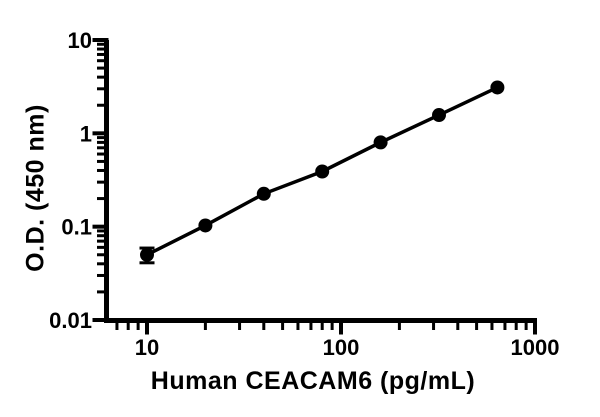 The image size is (600, 417). Describe the element at coordinates (86, 133) in the screenshot. I see `y-tick-label: 1` at that location.